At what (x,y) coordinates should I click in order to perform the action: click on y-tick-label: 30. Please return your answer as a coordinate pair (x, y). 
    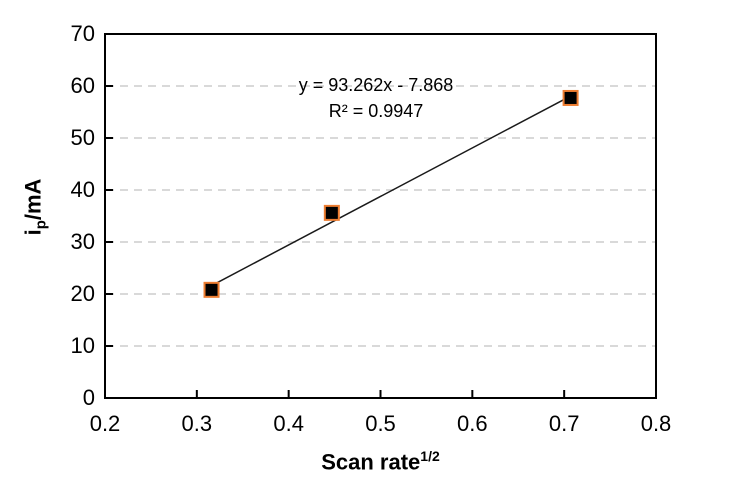
    Looking at the image, I should click on (82, 241).